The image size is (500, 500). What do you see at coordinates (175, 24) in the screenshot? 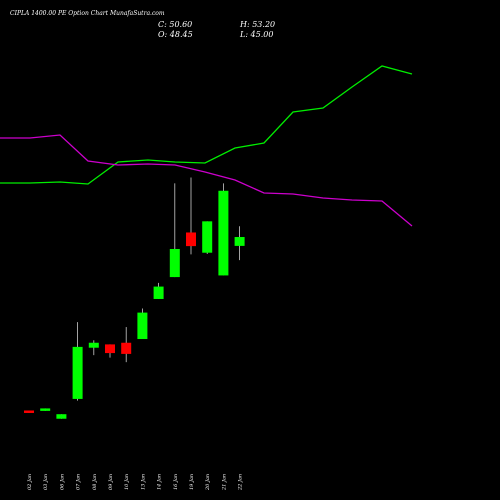
I see `ohlc-close: C: 50.60` at bounding box center [175, 24].